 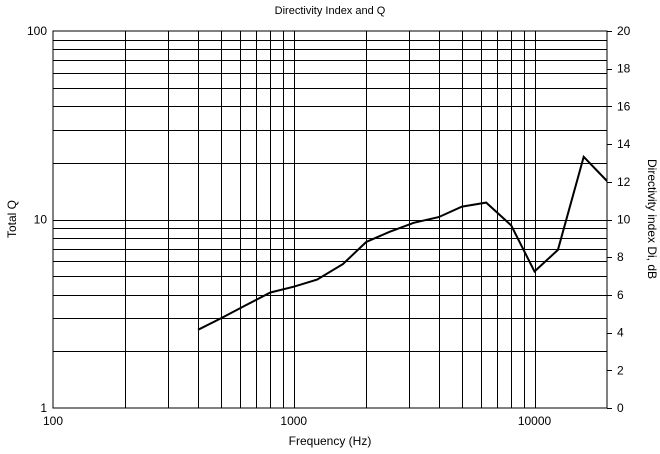 What do you see at coordinates (624, 31) in the screenshot?
I see `y2-tick-label: 20` at bounding box center [624, 31].